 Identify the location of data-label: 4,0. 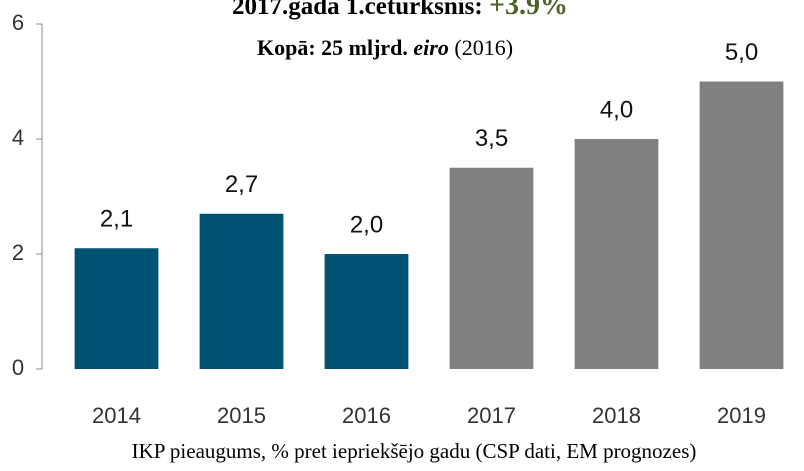
(616, 109).